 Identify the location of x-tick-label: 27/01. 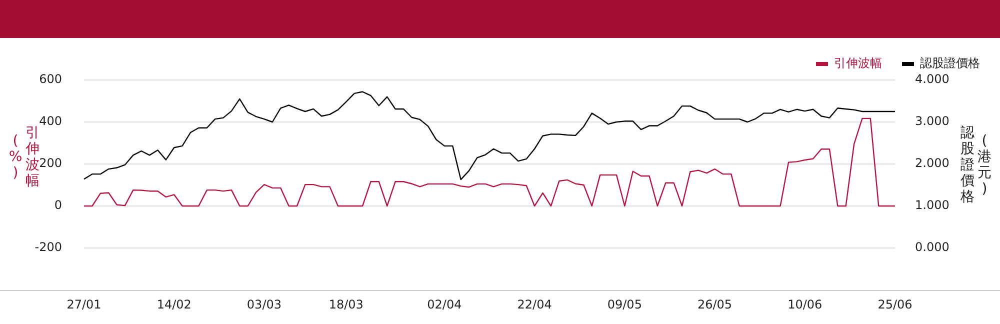
(84, 304).